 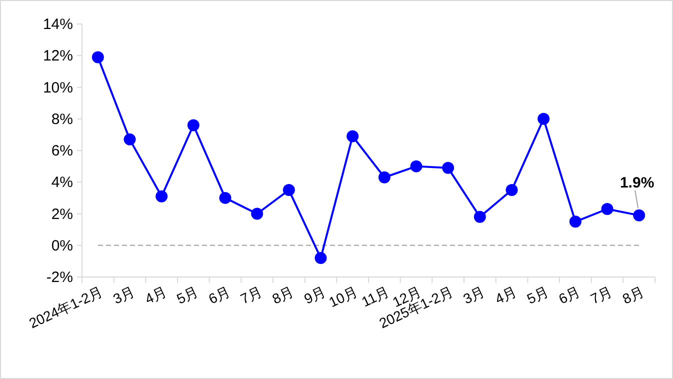 I want to click on y-tick-label: 2%, so click(x=62, y=214).